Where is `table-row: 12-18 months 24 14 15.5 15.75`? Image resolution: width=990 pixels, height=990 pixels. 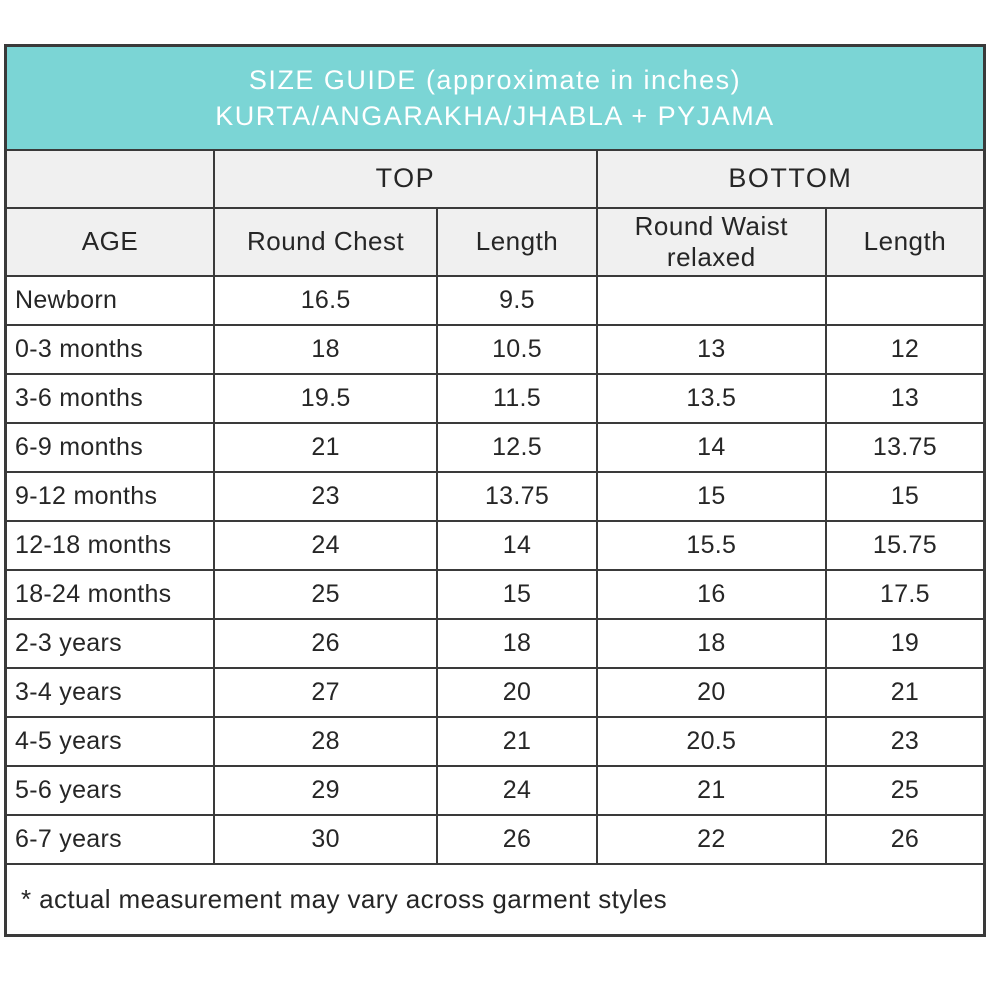
table-row: 12-18 months 24 14 15.5 15.75 is located at coordinates (495, 545).